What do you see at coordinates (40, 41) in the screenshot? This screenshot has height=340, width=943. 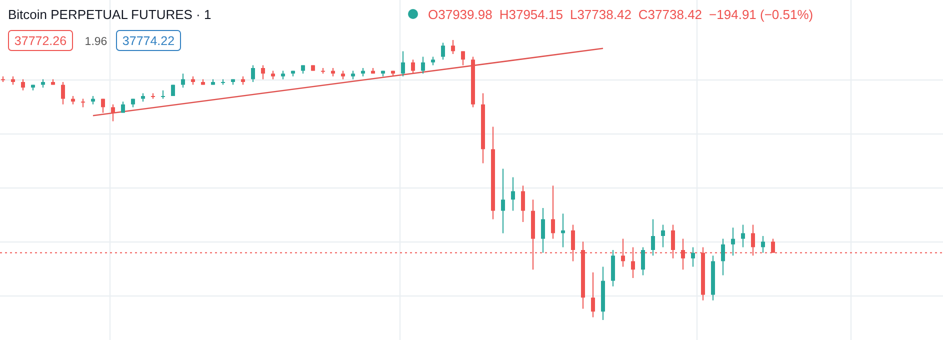 I see `annotation: 37772.26` at bounding box center [40, 41].